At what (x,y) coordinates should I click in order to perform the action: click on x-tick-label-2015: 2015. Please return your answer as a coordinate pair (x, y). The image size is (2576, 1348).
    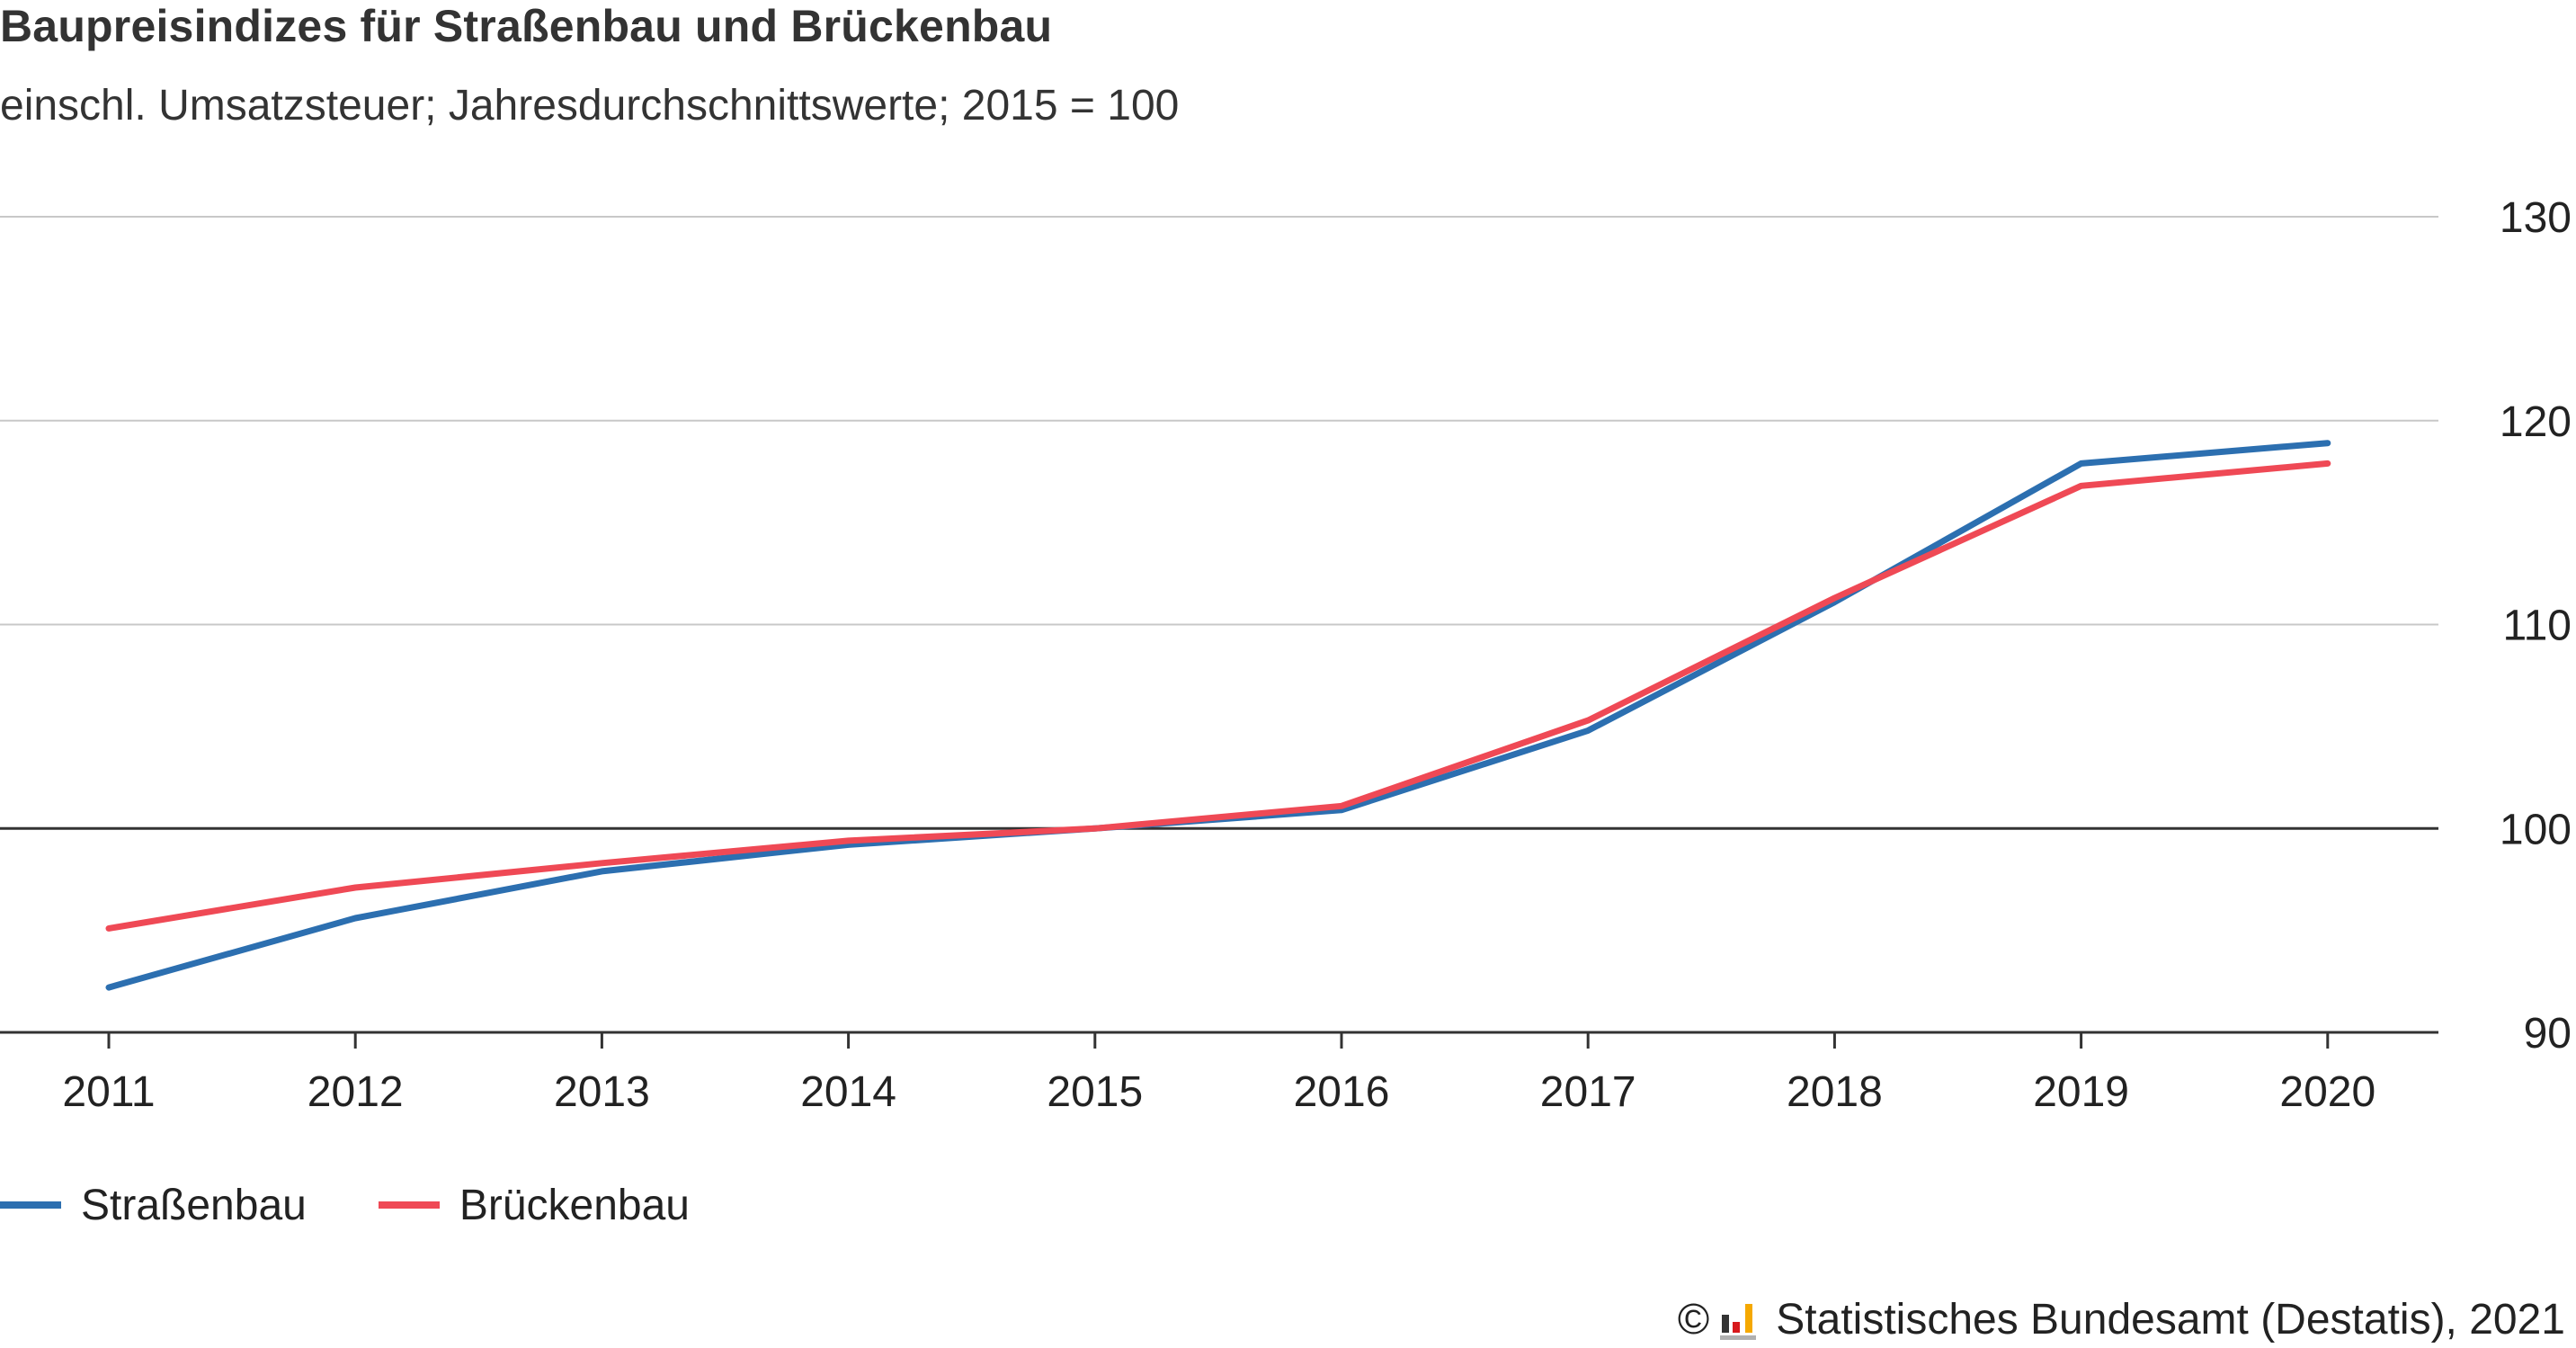
    Looking at the image, I should click on (1095, 1092).